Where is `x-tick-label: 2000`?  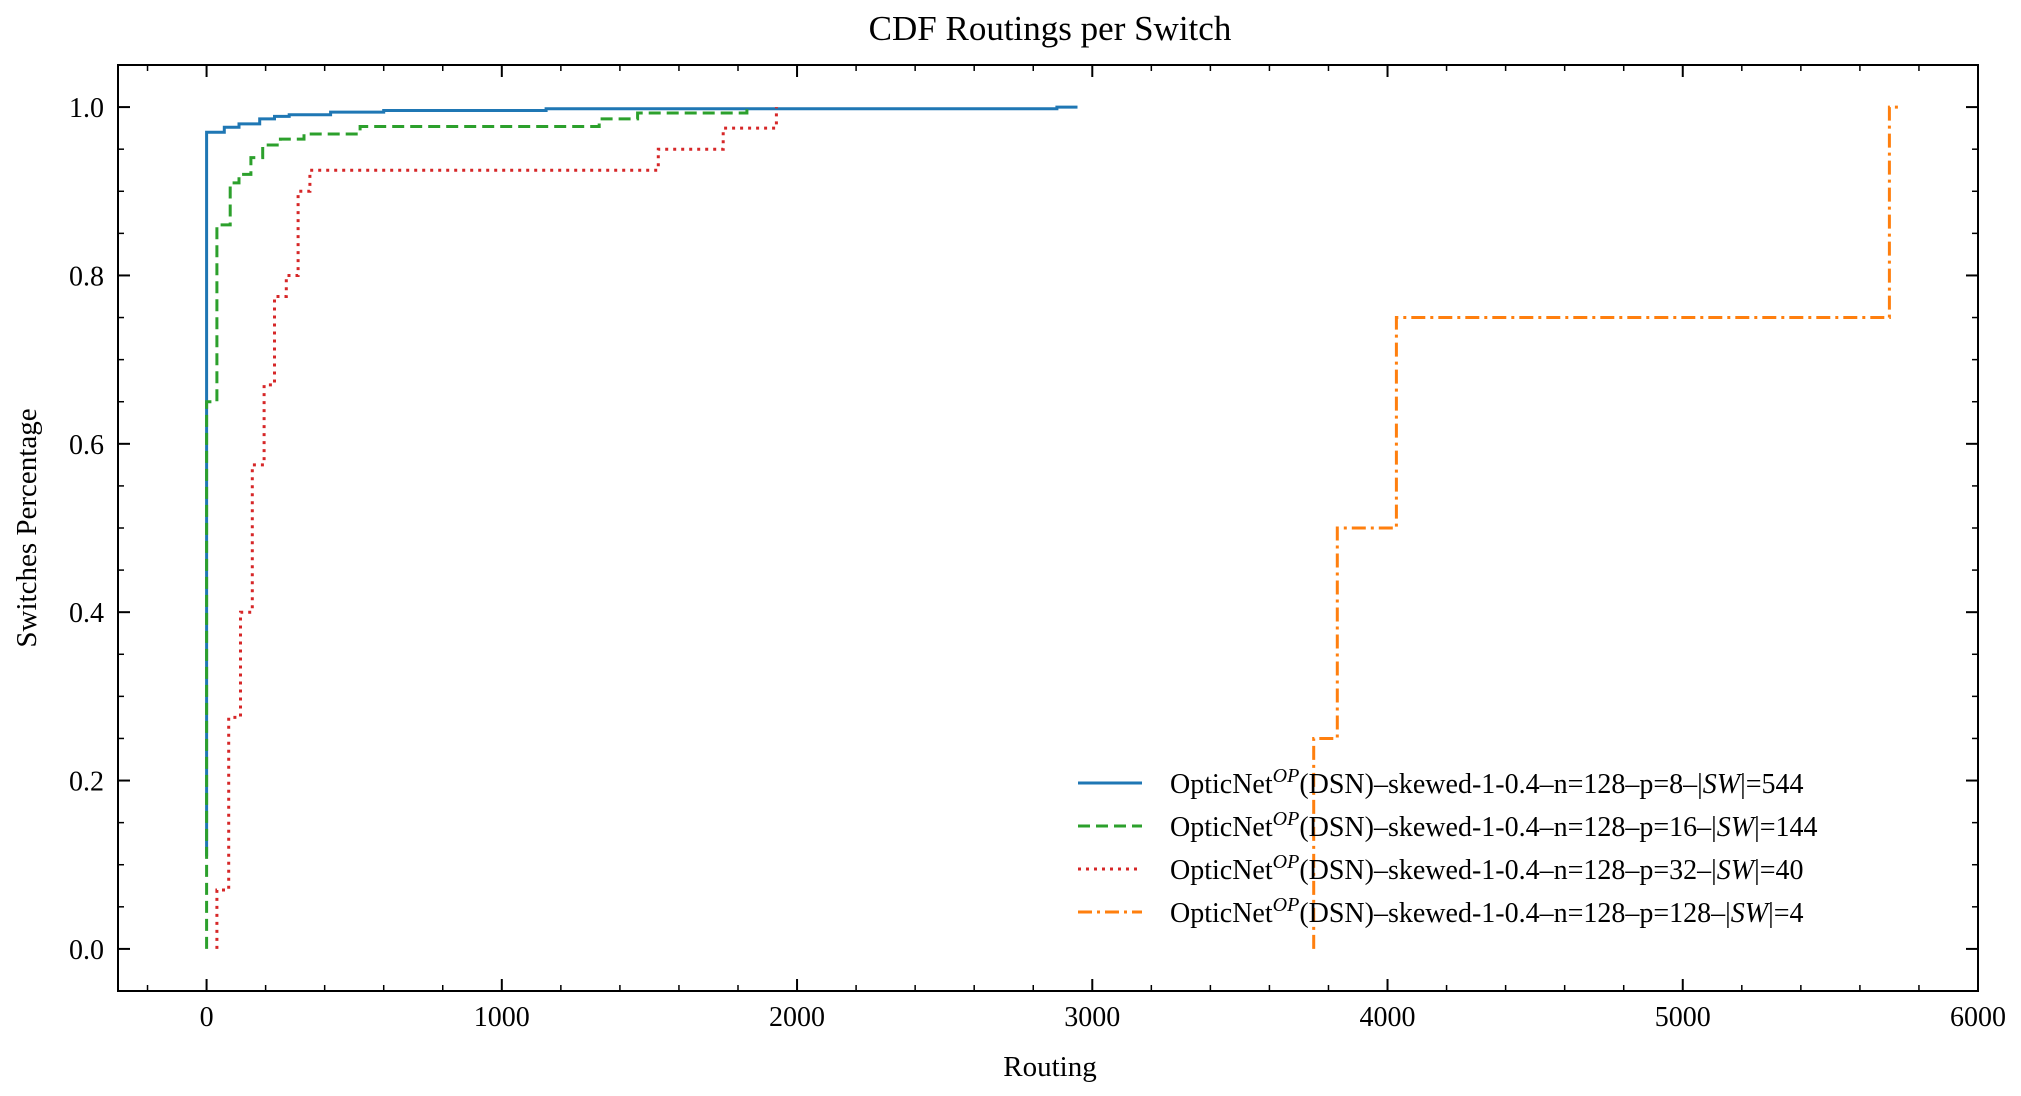 x-tick-label: 2000 is located at coordinates (797, 1017).